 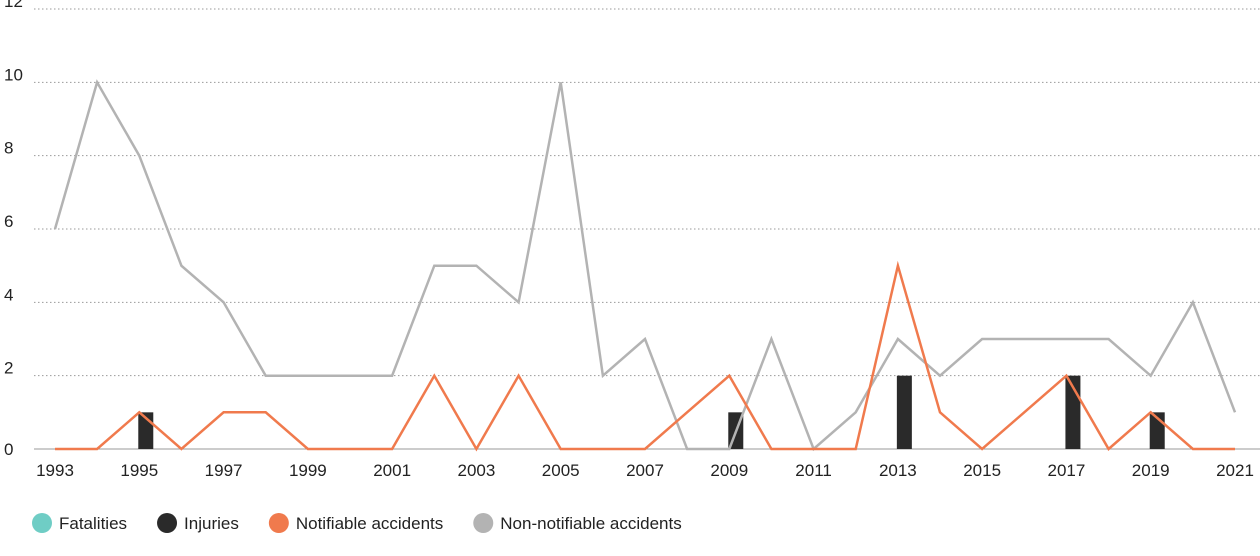 I want to click on y-tick-label: 8, so click(x=8, y=148).